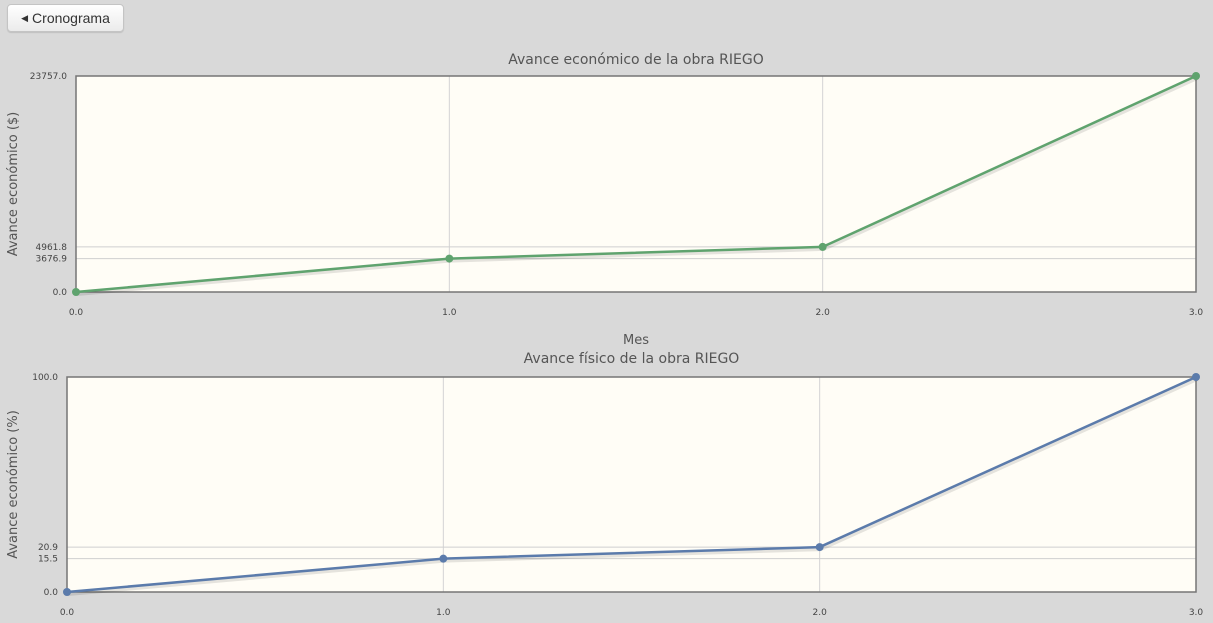 Image resolution: width=1213 pixels, height=623 pixels. Describe the element at coordinates (52, 248) in the screenshot. I see `y-tick-label: 4961.8` at that location.